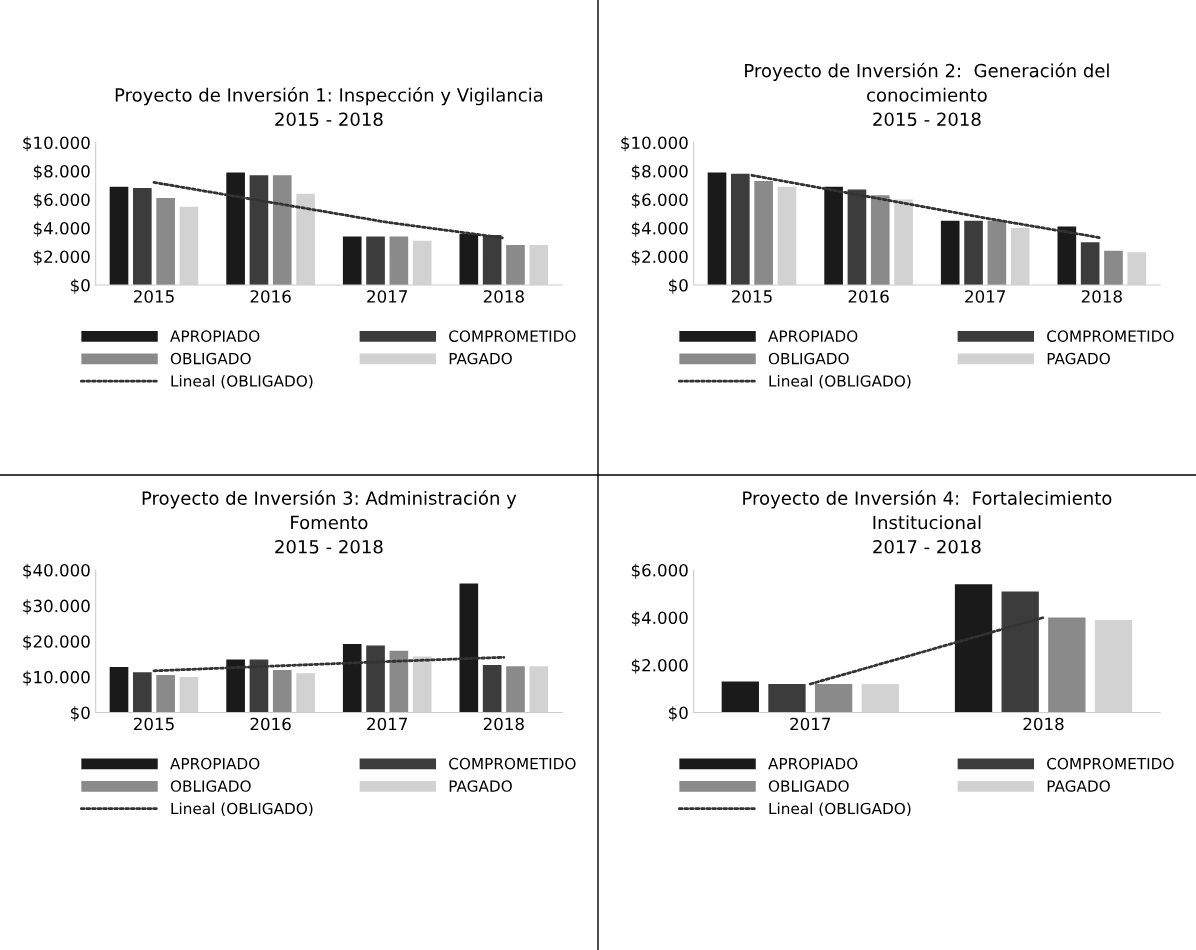 The image size is (1196, 950). What do you see at coordinates (56, 571) in the screenshot?
I see `y-tick-label: $40.000` at bounding box center [56, 571].